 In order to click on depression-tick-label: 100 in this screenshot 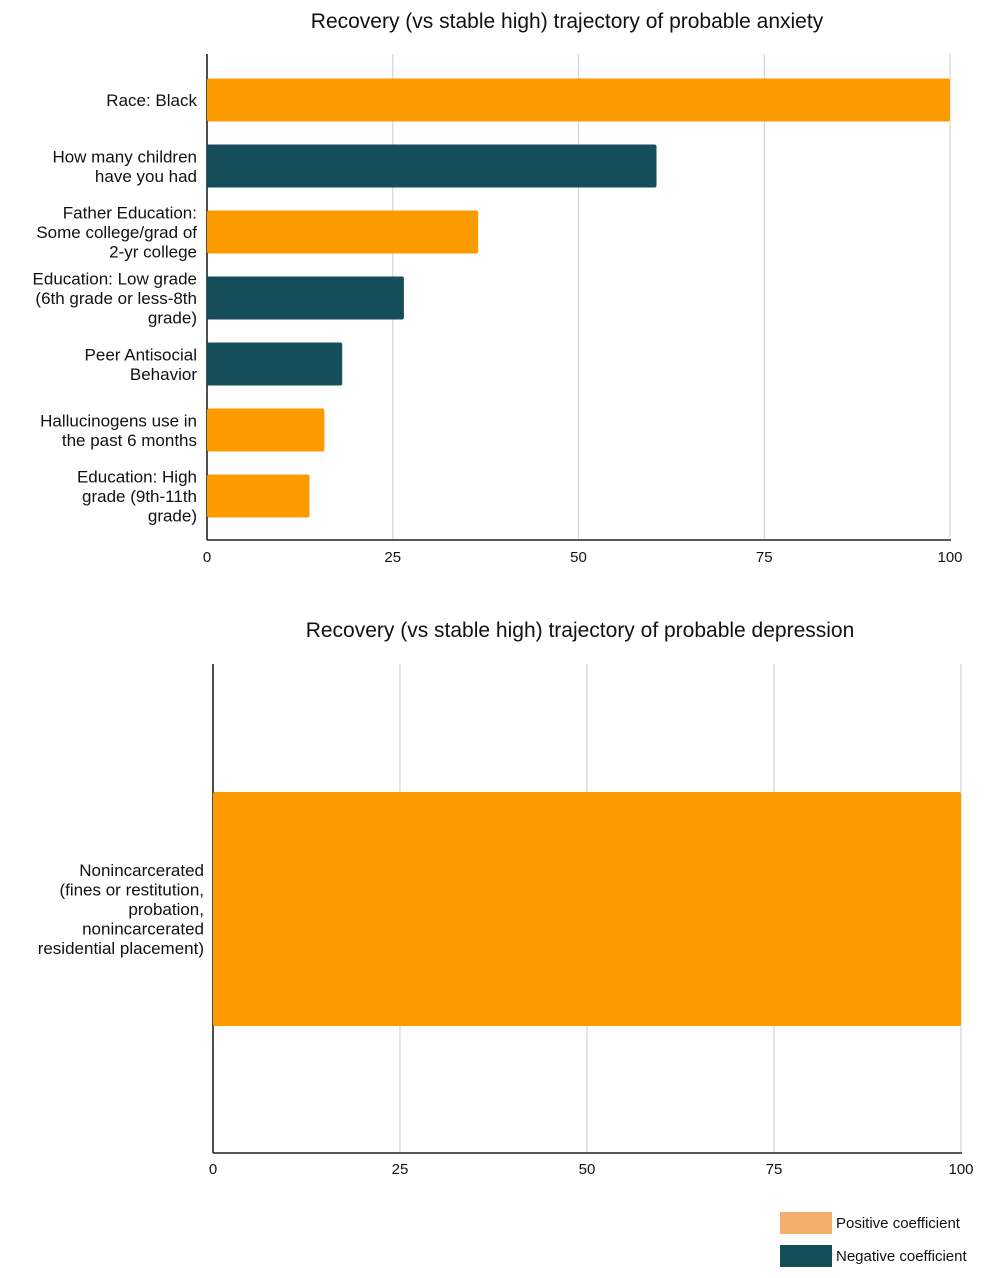, I will do `click(960, 1169)`.